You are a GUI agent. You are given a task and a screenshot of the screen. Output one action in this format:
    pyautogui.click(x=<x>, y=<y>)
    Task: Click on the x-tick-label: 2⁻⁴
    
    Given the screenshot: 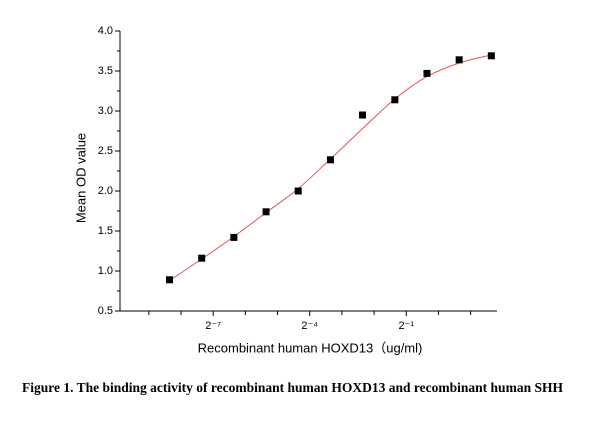 What is the action you would take?
    pyautogui.click(x=309, y=326)
    